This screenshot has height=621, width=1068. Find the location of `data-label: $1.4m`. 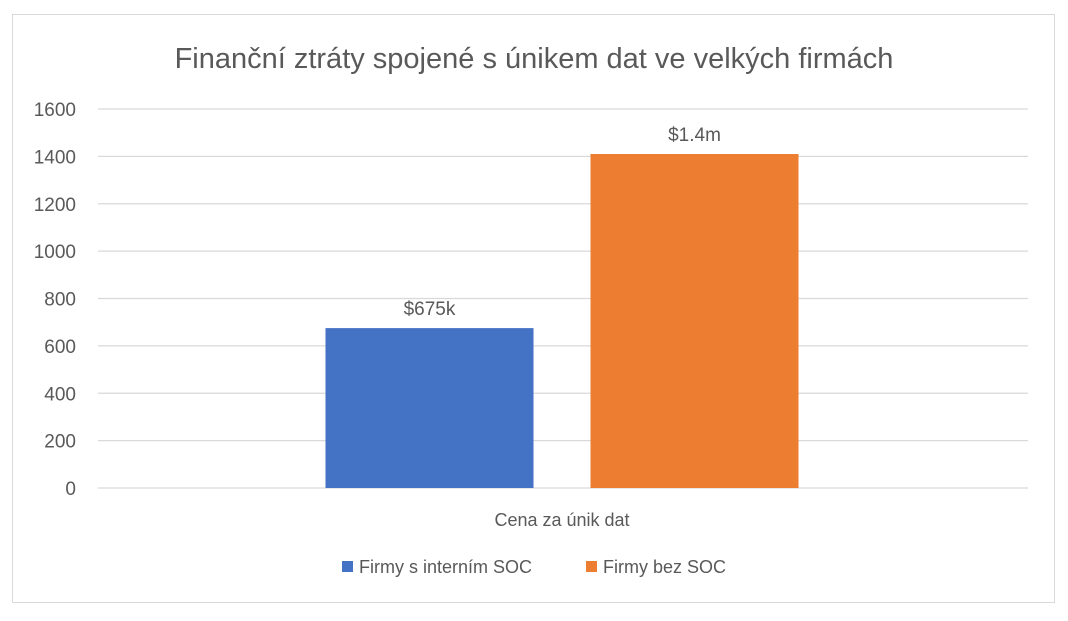

data-label: $1.4m is located at coordinates (694, 135).